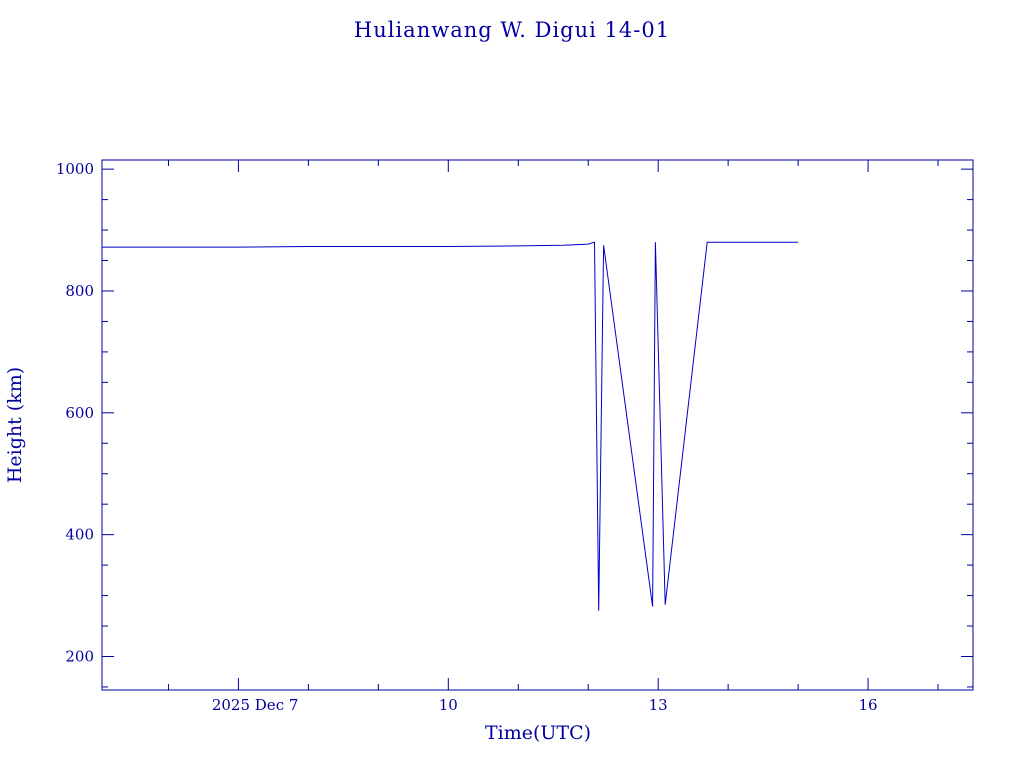  Describe the element at coordinates (868, 705) in the screenshot. I see `x-tick-label: 16` at that location.